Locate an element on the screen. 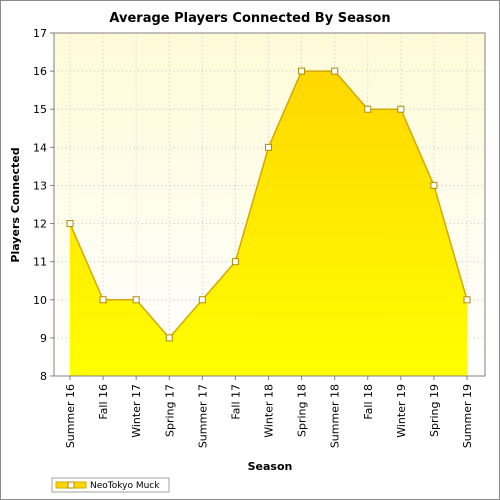 Image resolution: width=500 pixels, height=500 pixels. legend-marker is located at coordinates (71, 485).